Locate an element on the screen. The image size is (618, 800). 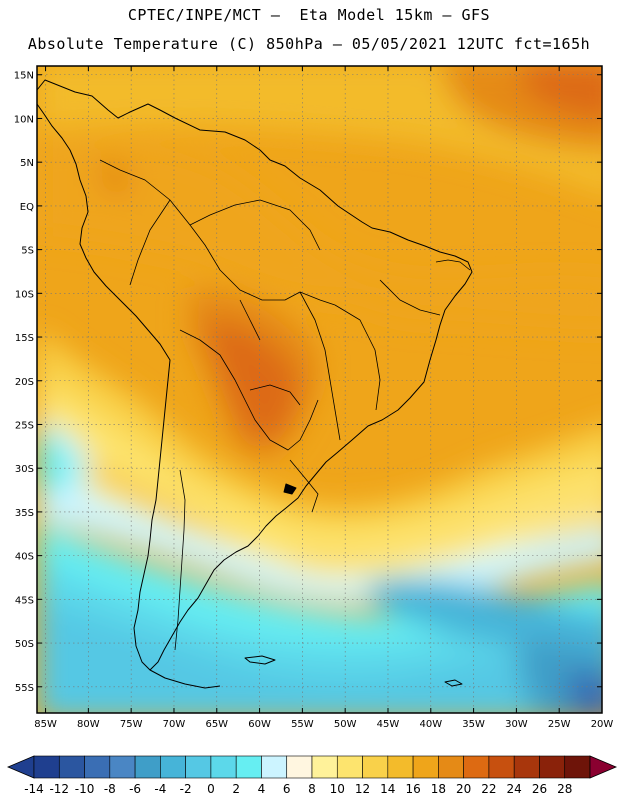
colorbar-label: 22 is located at coordinates (488, 789).